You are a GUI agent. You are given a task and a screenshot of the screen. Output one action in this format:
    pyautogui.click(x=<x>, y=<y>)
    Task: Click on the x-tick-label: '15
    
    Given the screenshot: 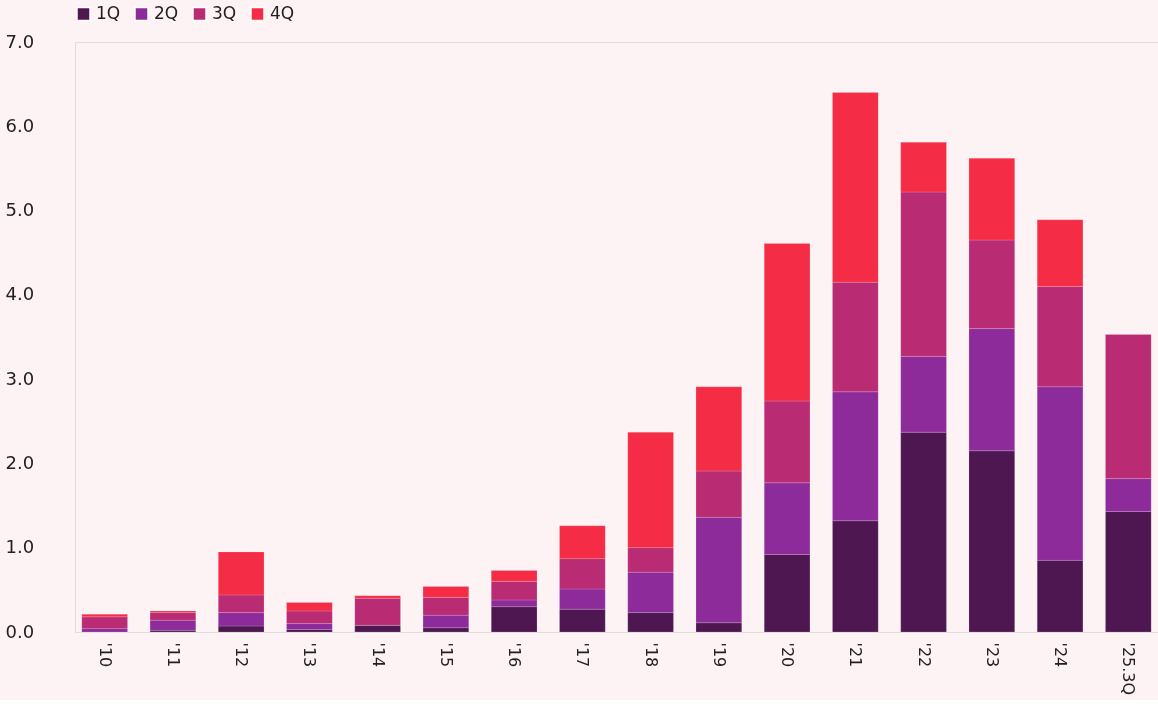 What is the action you would take?
    pyautogui.click(x=446, y=655)
    